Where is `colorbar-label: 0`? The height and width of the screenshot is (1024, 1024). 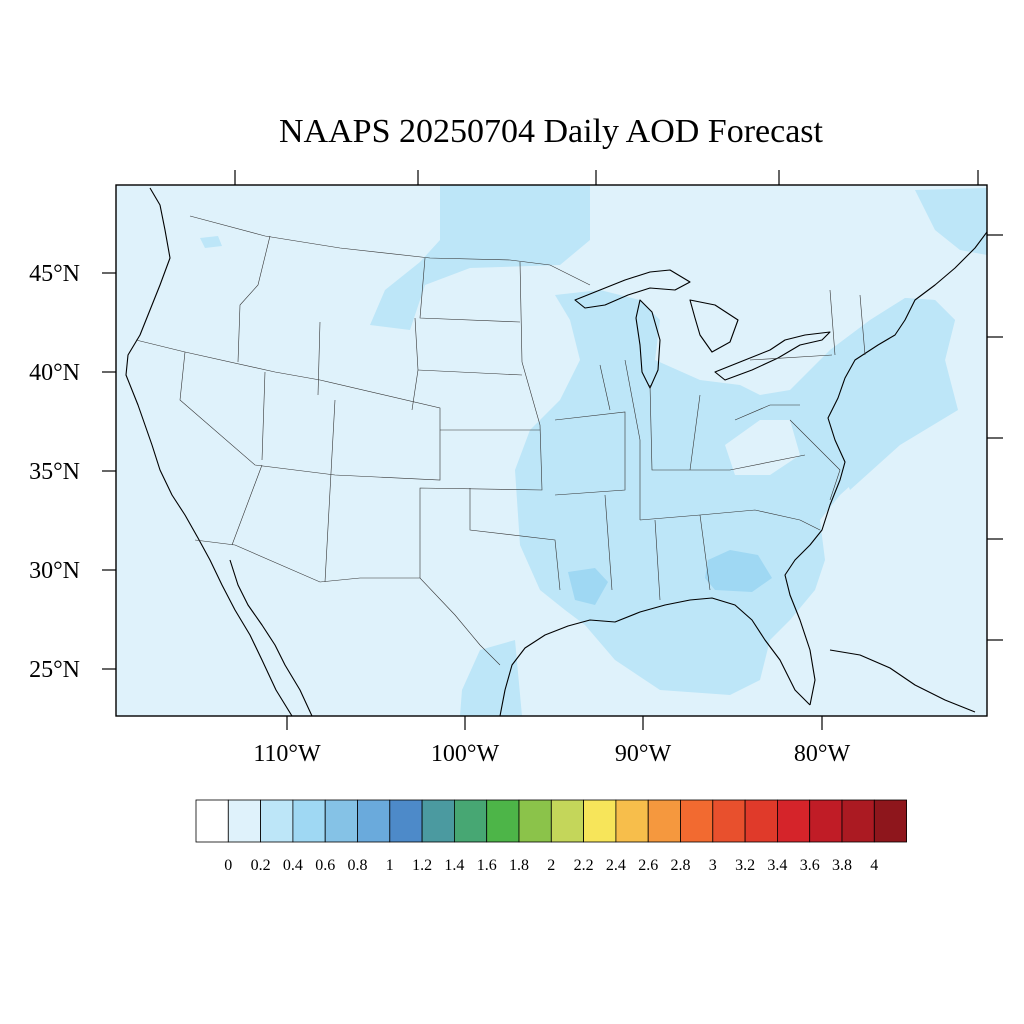 colorbar-label: 0 is located at coordinates (228, 865).